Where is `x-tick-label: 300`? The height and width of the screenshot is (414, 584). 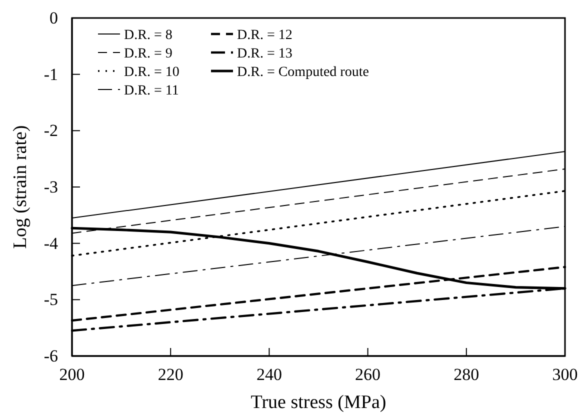
x-tick-label: 300 is located at coordinates (565, 374).